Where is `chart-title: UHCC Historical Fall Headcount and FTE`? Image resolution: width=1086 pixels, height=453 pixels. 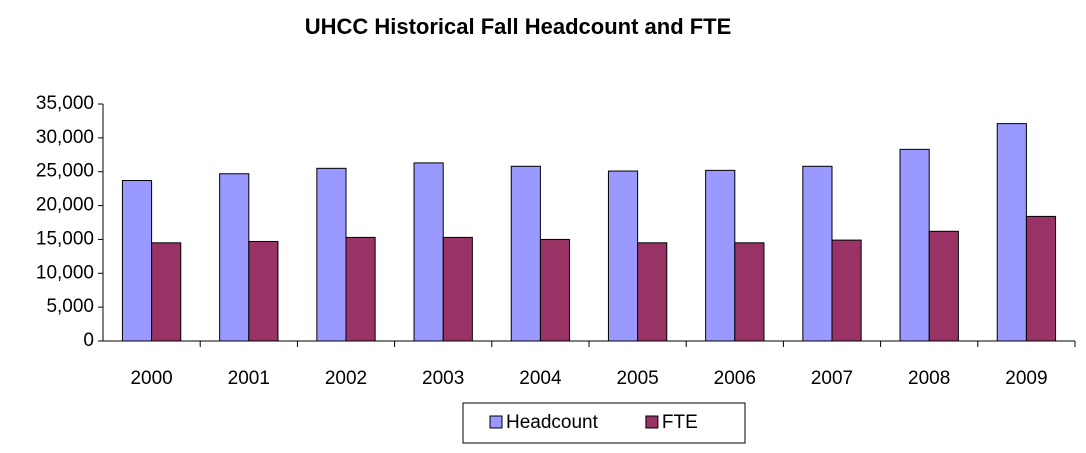 chart-title: UHCC Historical Fall Headcount and FTE is located at coordinates (518, 26).